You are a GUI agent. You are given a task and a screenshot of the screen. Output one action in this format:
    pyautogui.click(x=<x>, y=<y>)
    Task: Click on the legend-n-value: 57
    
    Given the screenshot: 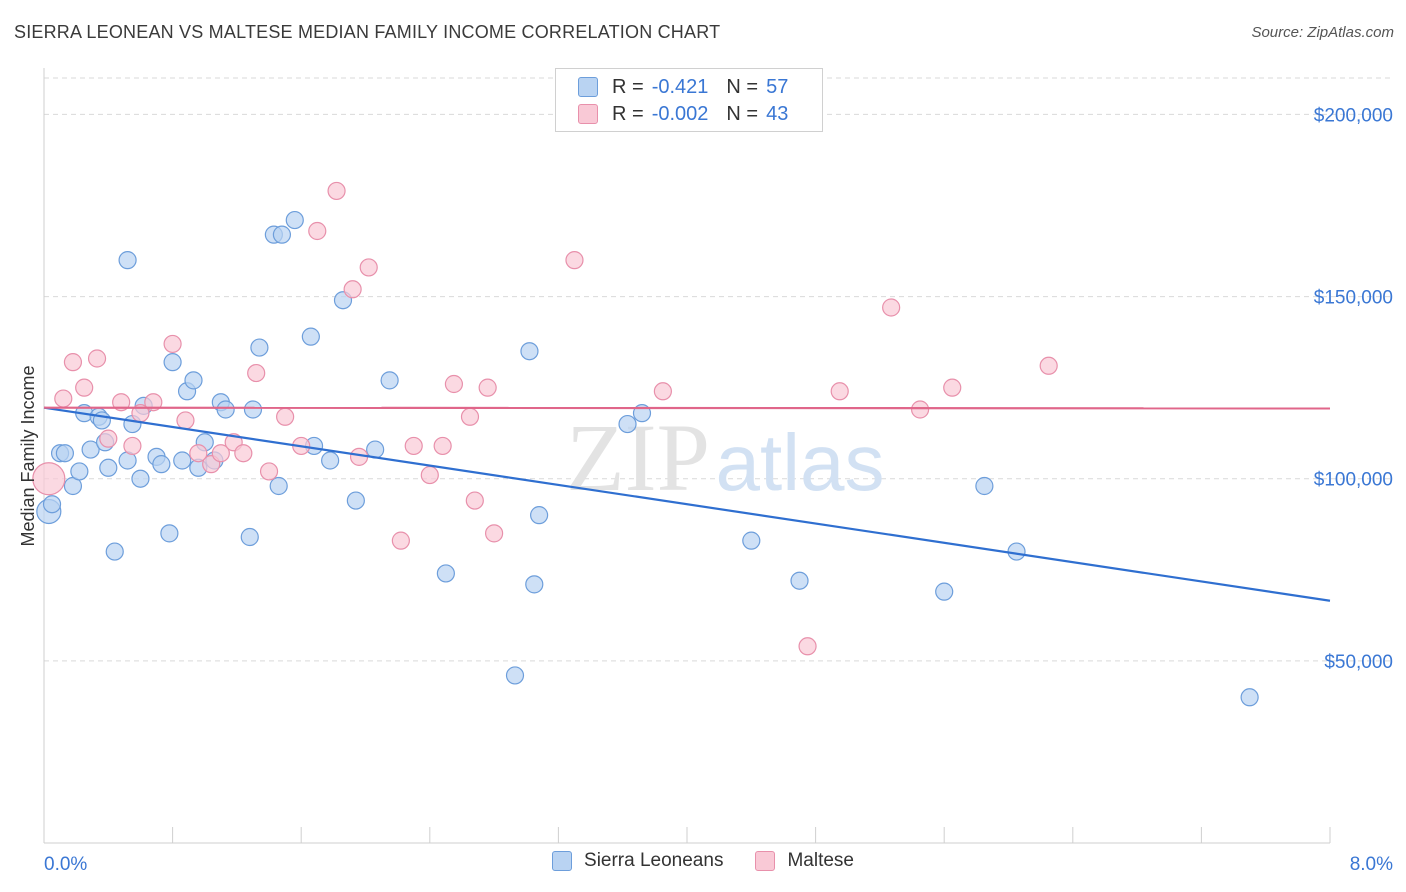 What is the action you would take?
    pyautogui.click(x=777, y=86)
    